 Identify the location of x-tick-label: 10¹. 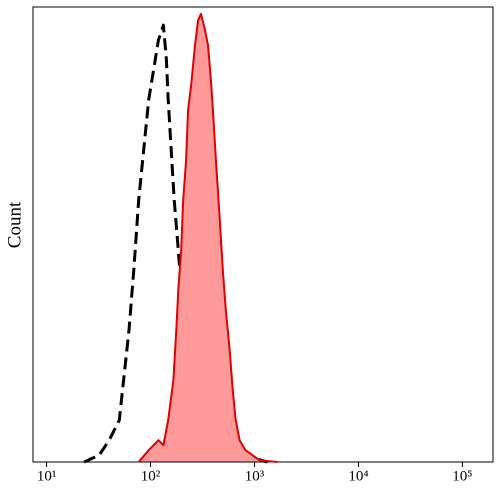
(47, 476).